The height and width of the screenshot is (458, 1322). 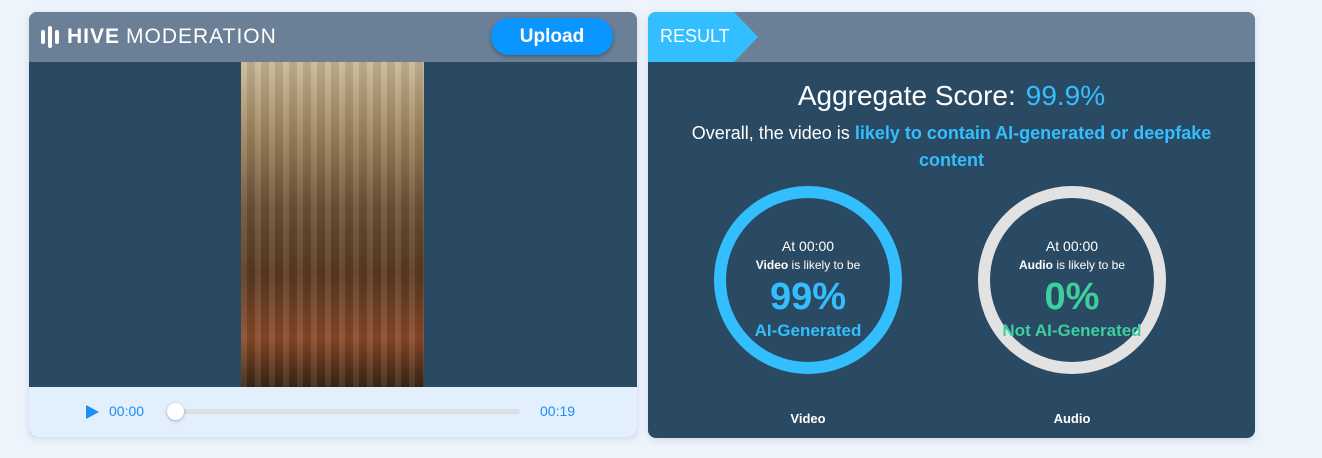 I want to click on brand-bold: HIVE, so click(x=94, y=36).